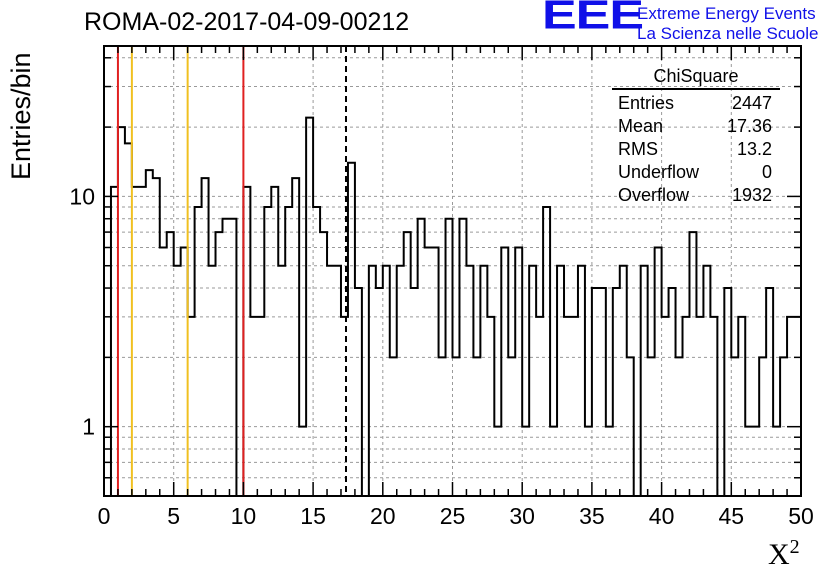 This screenshot has width=836, height=572. Describe the element at coordinates (522, 516) in the screenshot. I see `x-tick-label: 30` at that location.